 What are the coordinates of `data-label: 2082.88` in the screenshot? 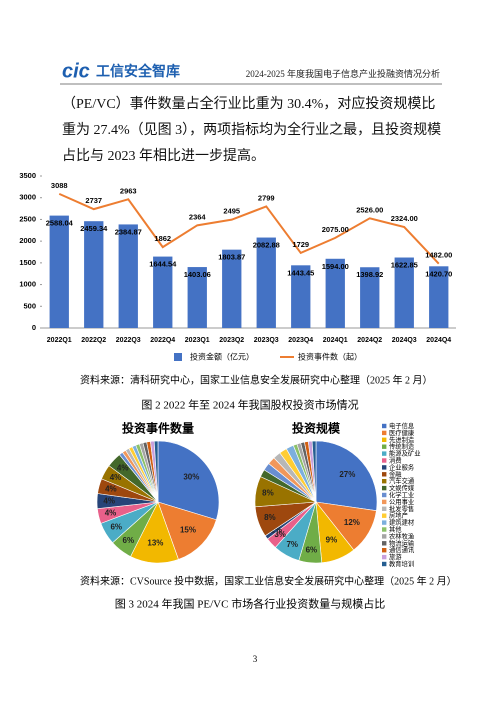 It's located at (266, 245).